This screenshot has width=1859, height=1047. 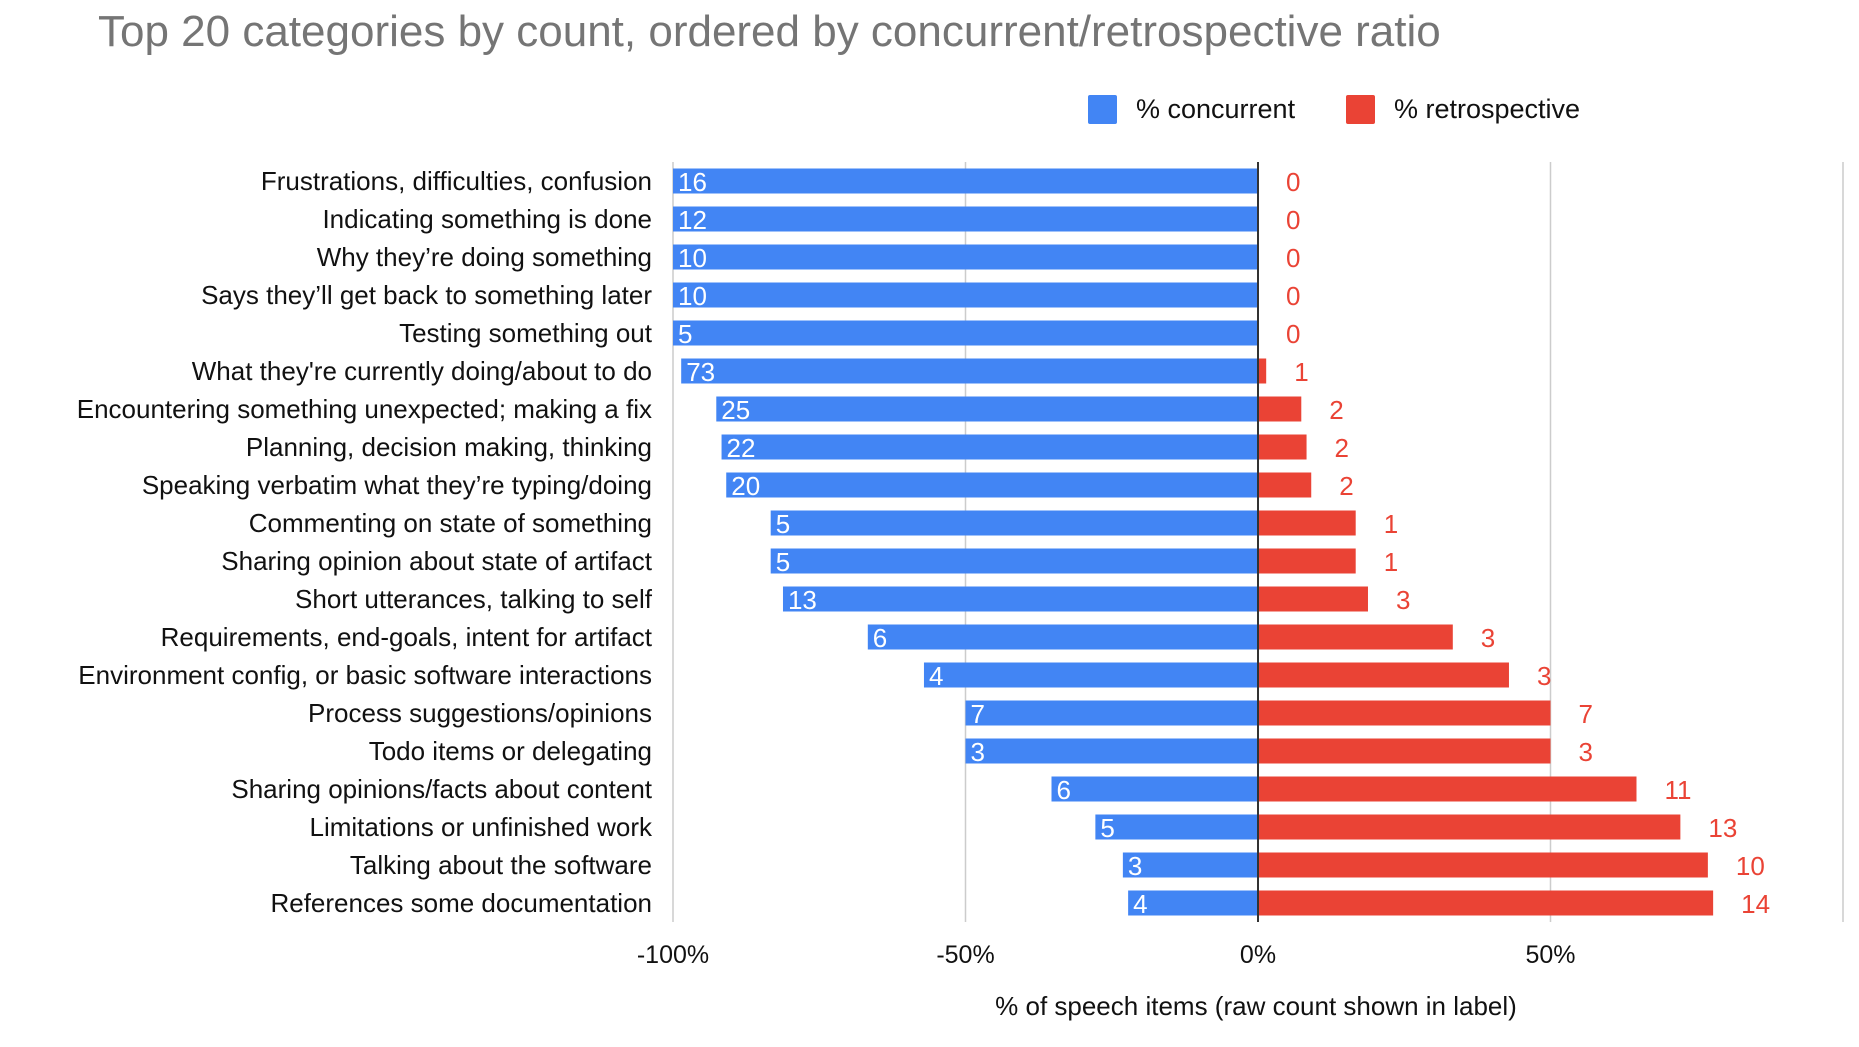 What do you see at coordinates (461, 903) in the screenshot?
I see `category-label: References some documentation` at bounding box center [461, 903].